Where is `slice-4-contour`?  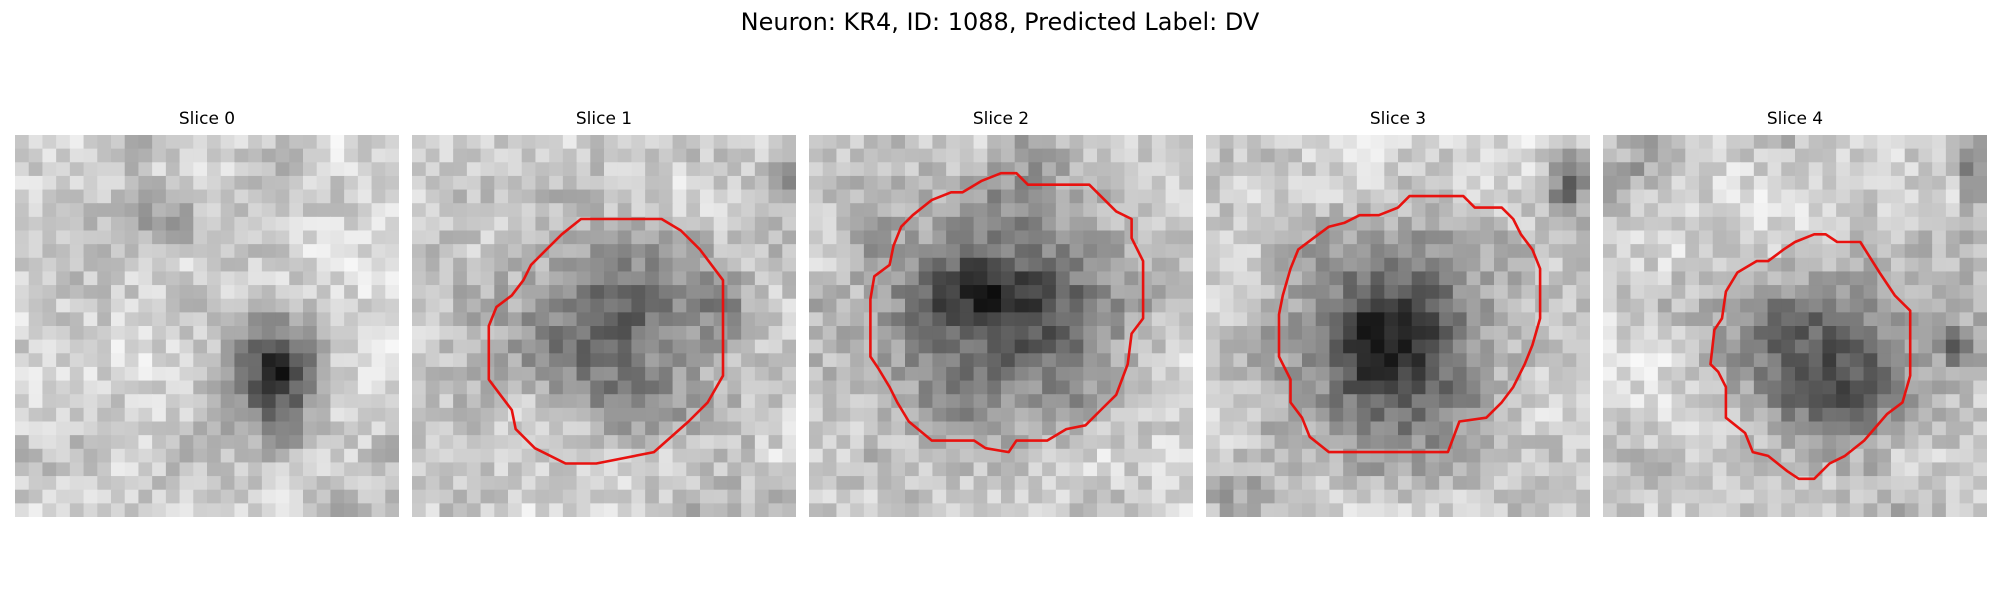 slice-4-contour is located at coordinates (1810, 357).